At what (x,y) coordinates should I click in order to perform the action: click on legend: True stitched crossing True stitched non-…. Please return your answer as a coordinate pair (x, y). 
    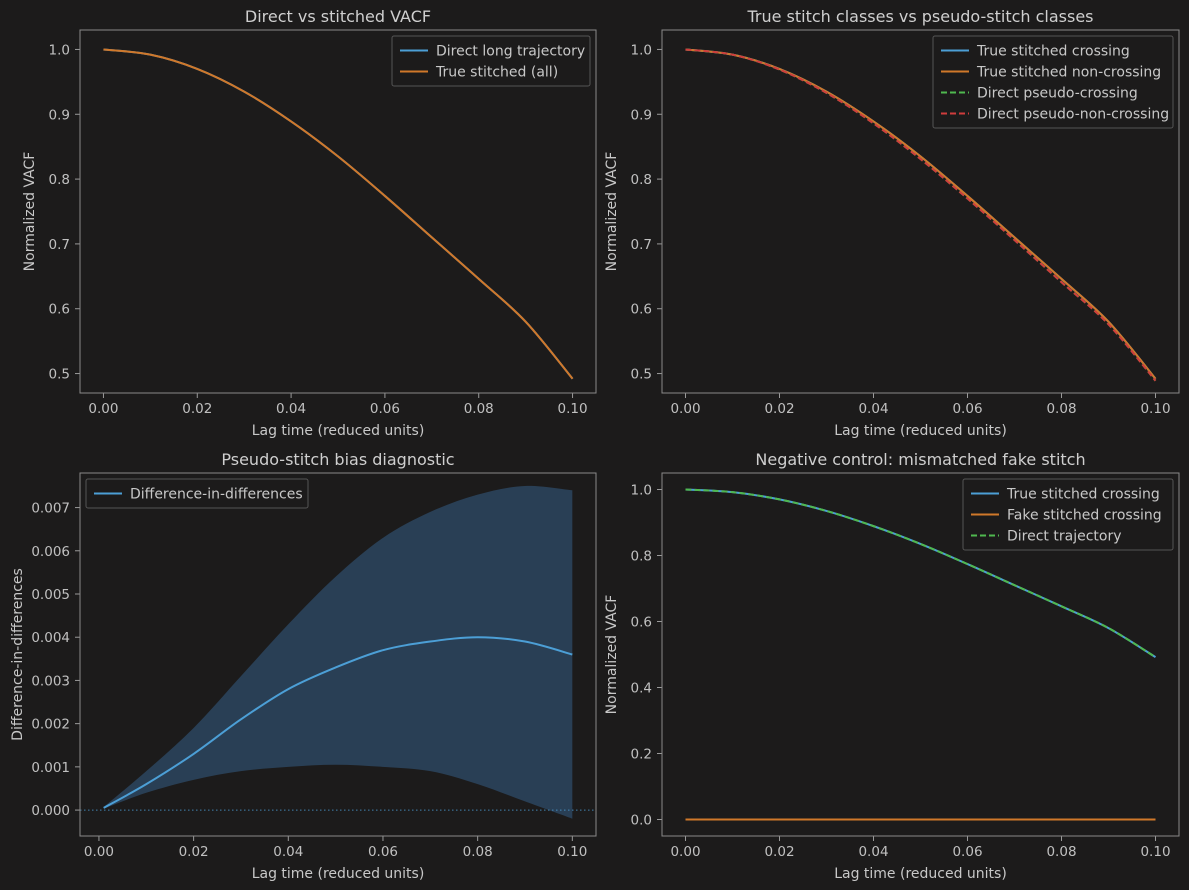
    Looking at the image, I should click on (1053, 82).